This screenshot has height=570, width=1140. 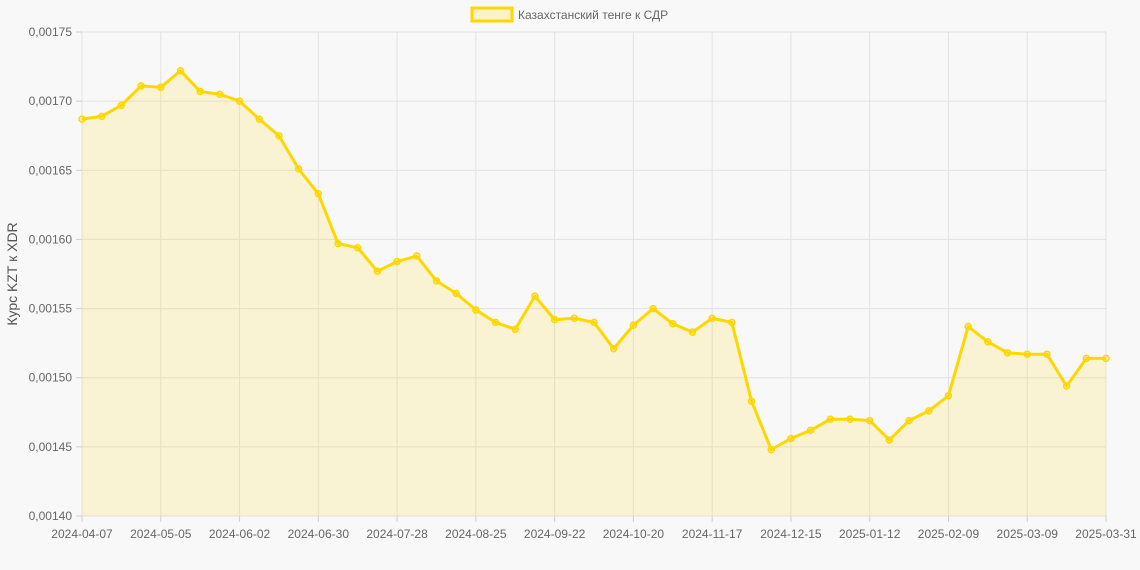 What do you see at coordinates (492, 14) in the screenshot?
I see `legend-swatch` at bounding box center [492, 14].